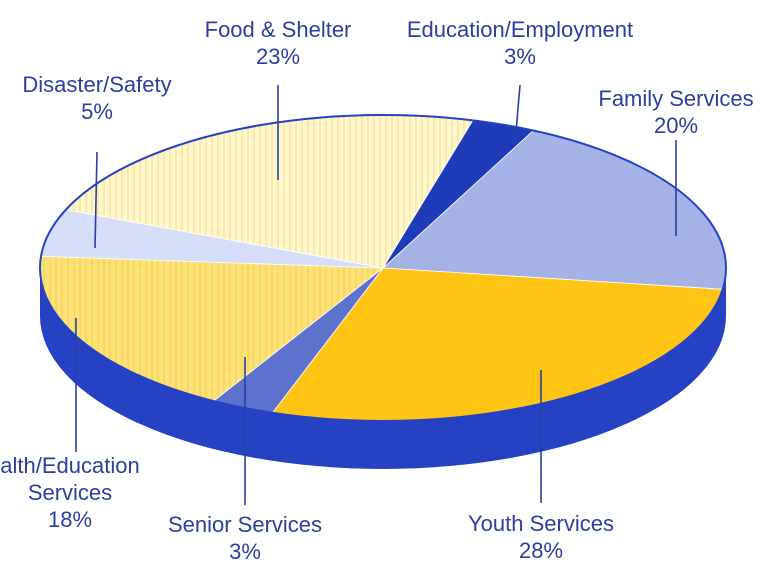  Describe the element at coordinates (541, 550) in the screenshot. I see `slice-percent-youth-services: 28%` at that location.